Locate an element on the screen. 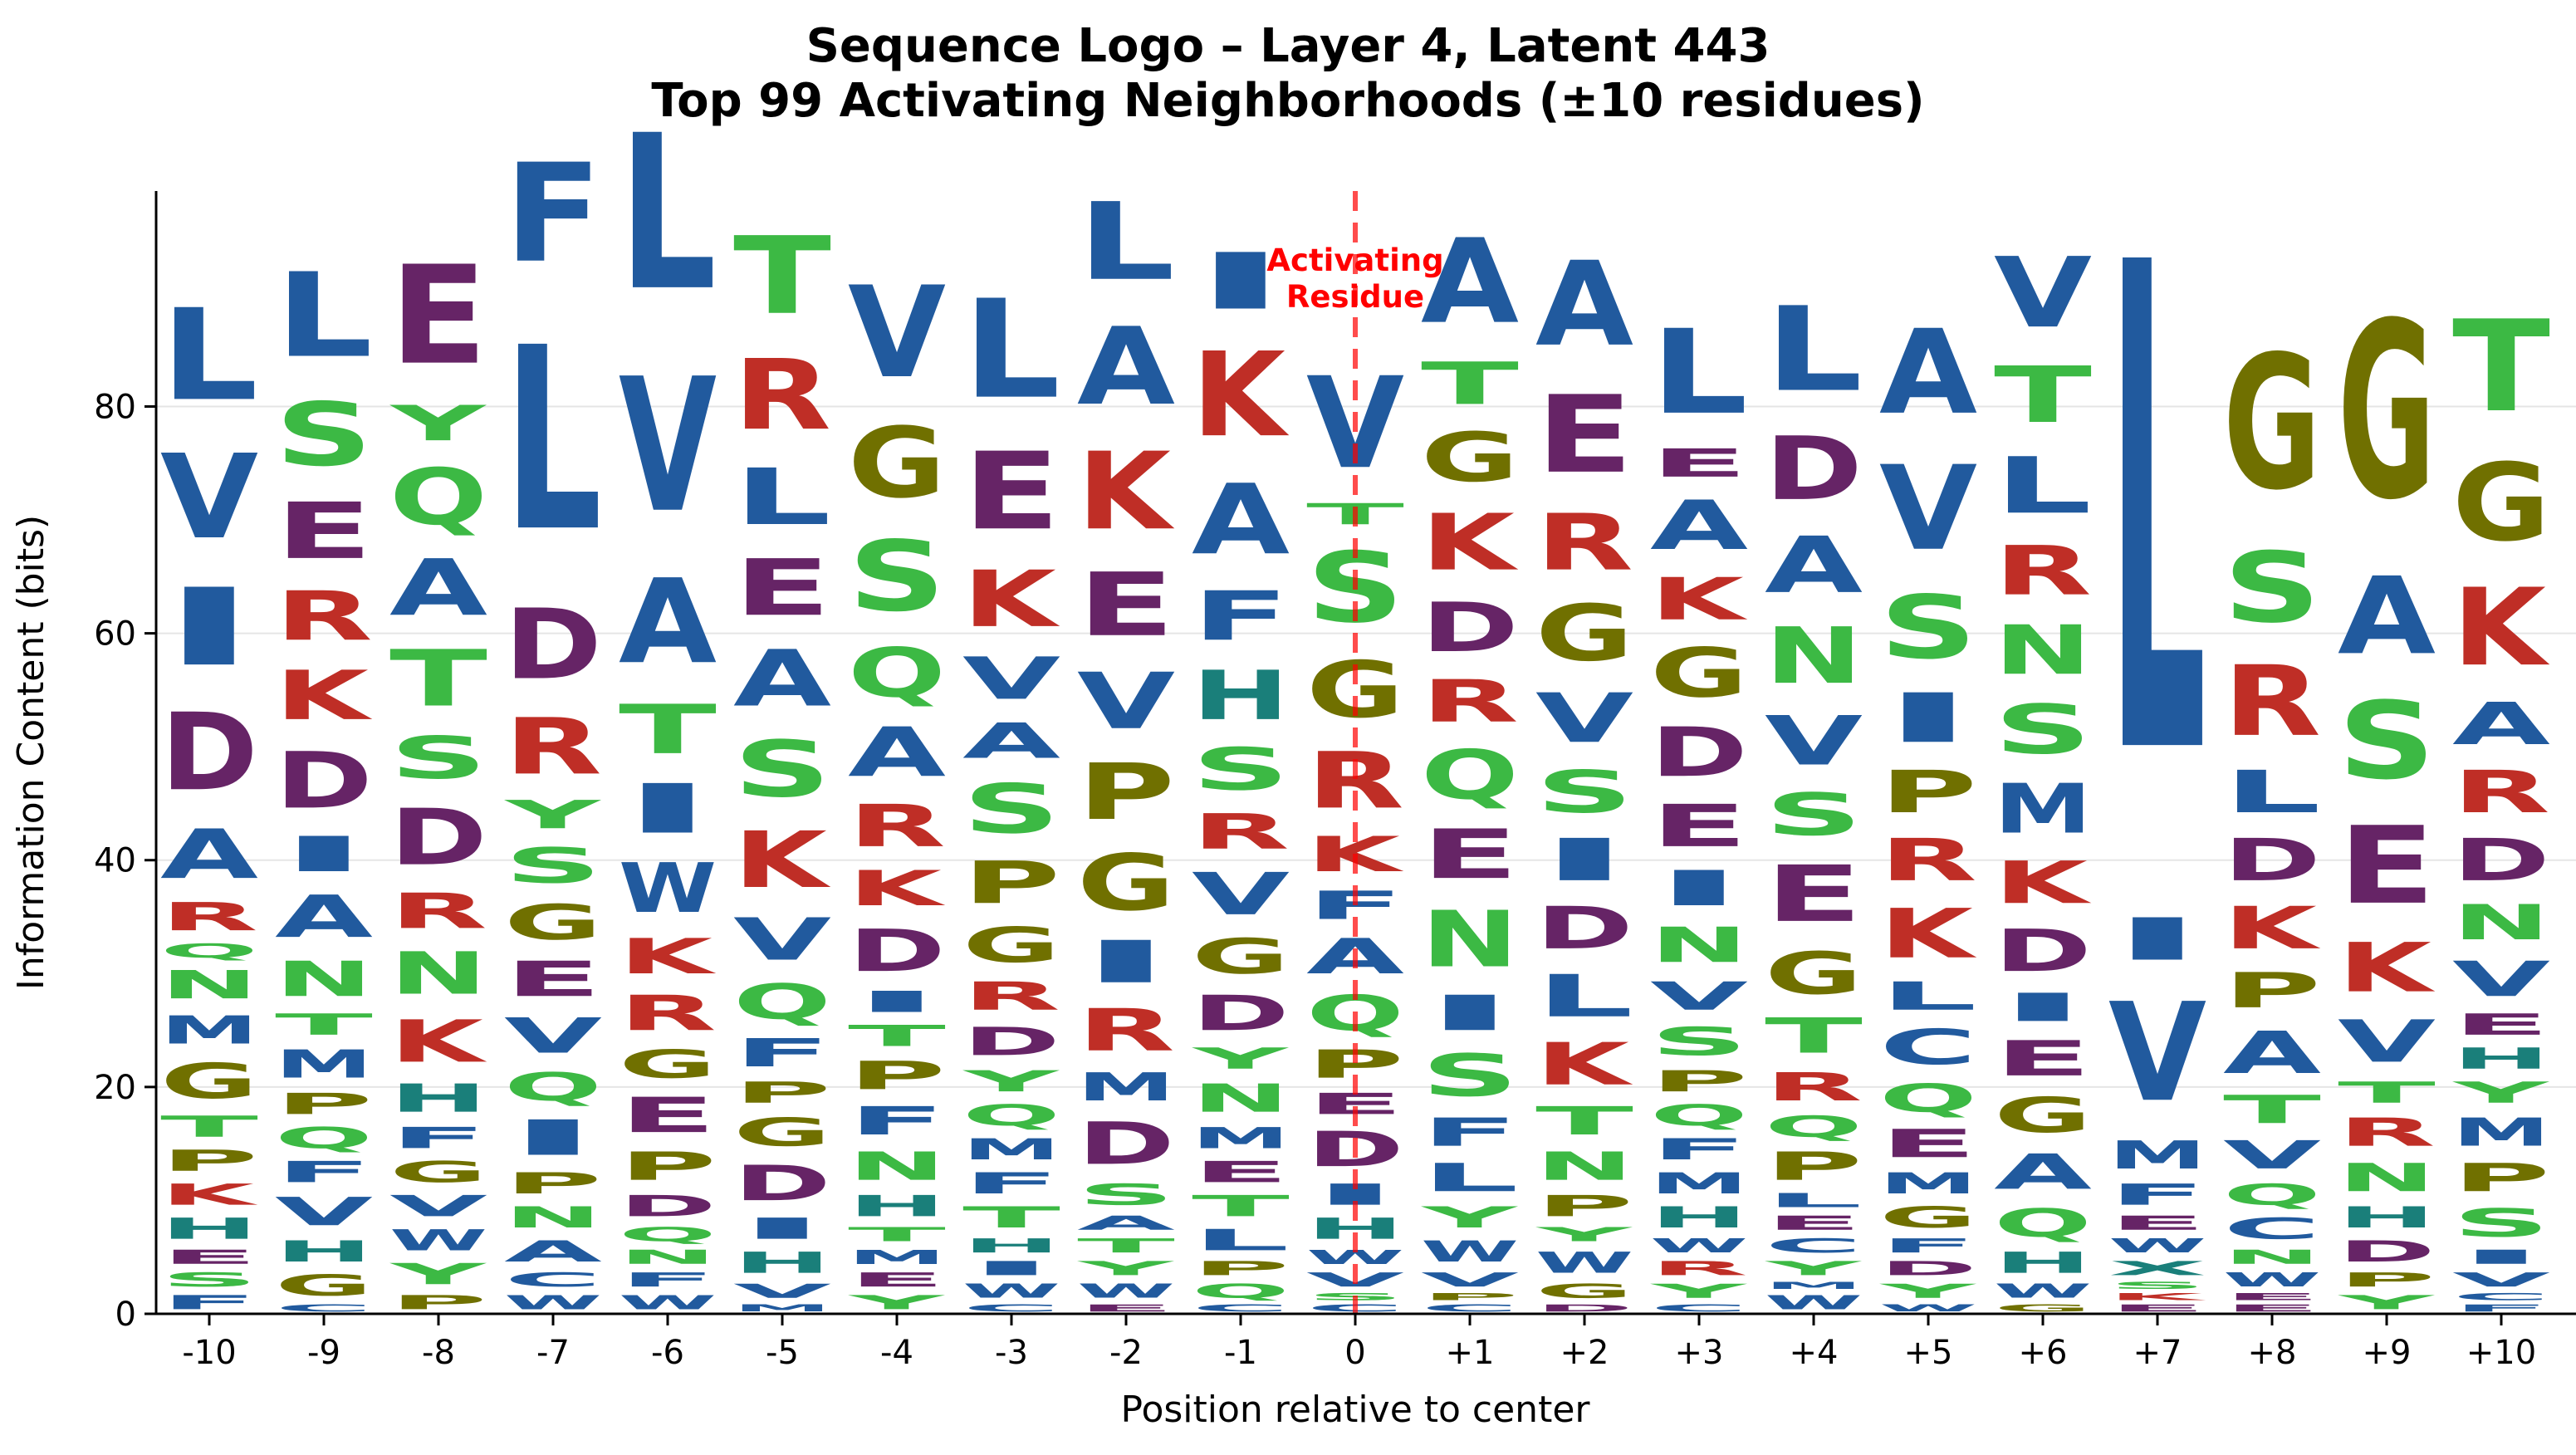 The image size is (2576, 1455). y-tick-label: 20 is located at coordinates (115, 1088).